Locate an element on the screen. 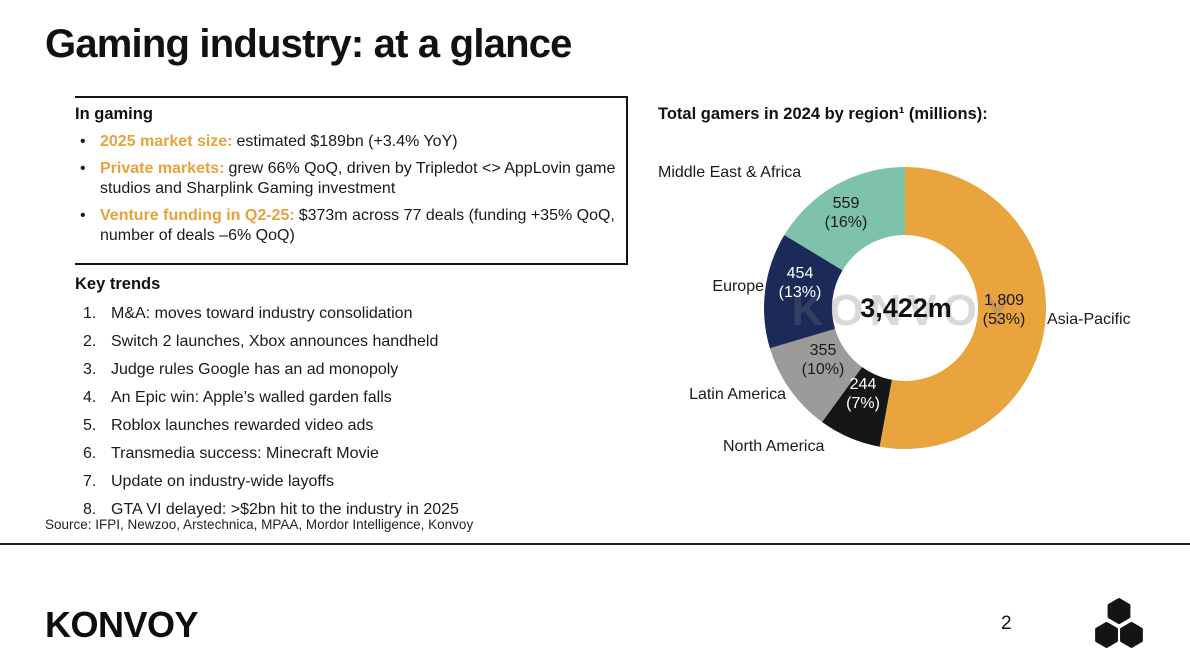  trend-text: Judge rules Google has an ad monopoly is located at coordinates (255, 369).